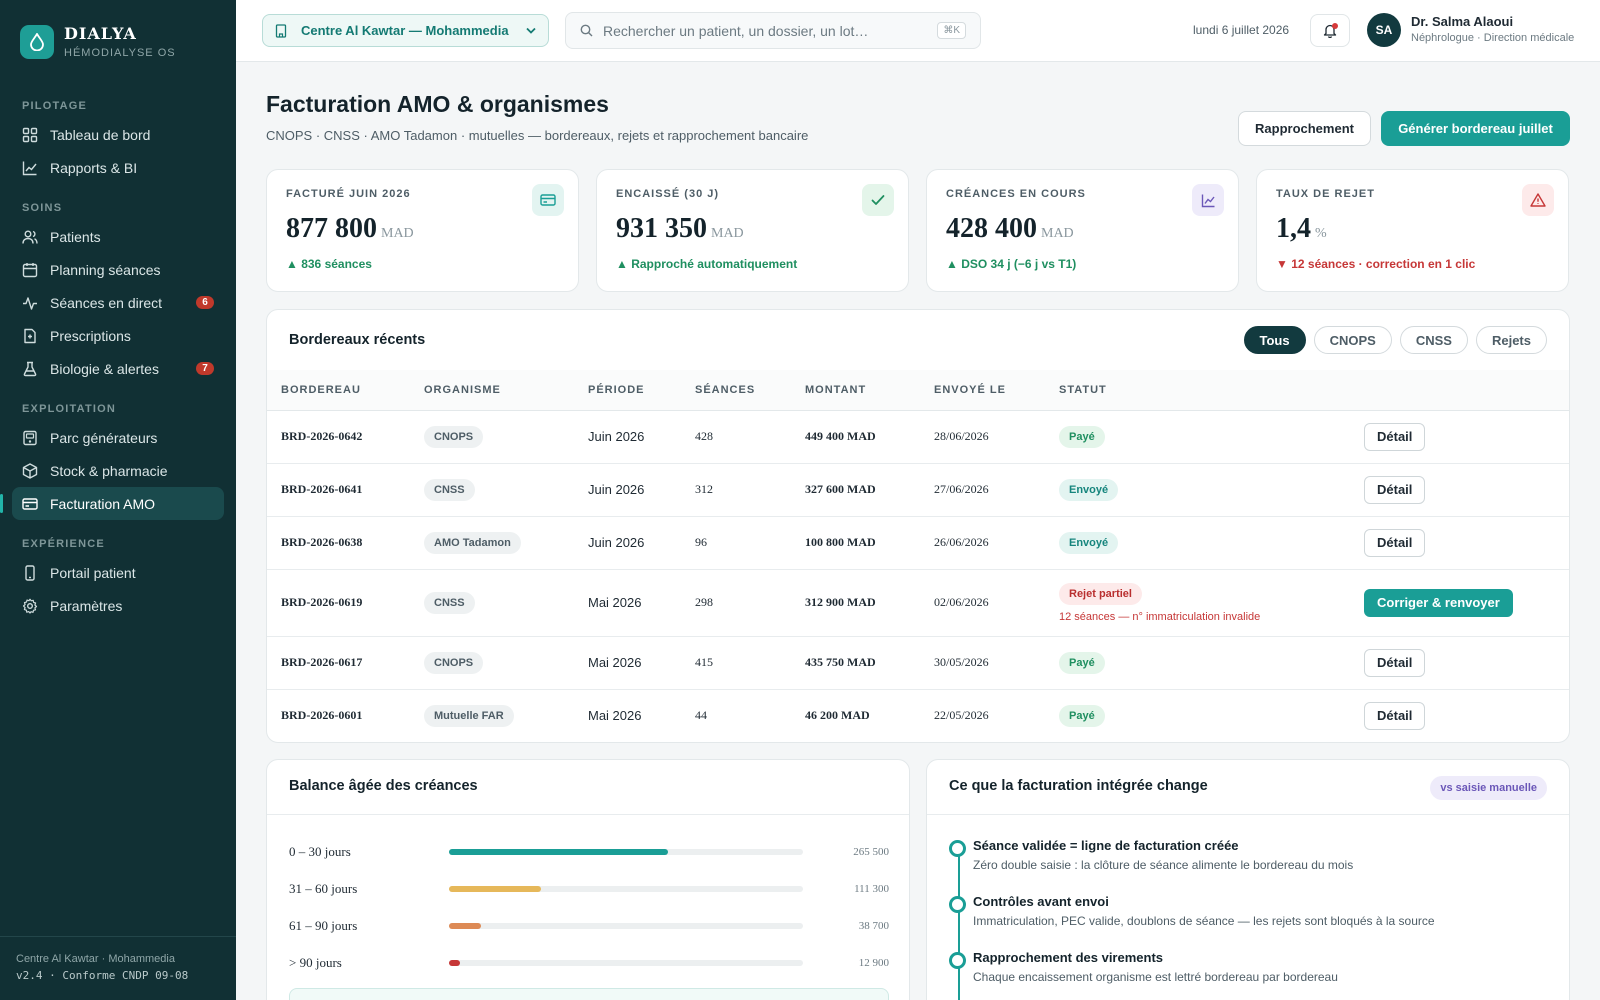  What do you see at coordinates (492, 390) in the screenshot?
I see `column-header: ORGANISME` at bounding box center [492, 390].